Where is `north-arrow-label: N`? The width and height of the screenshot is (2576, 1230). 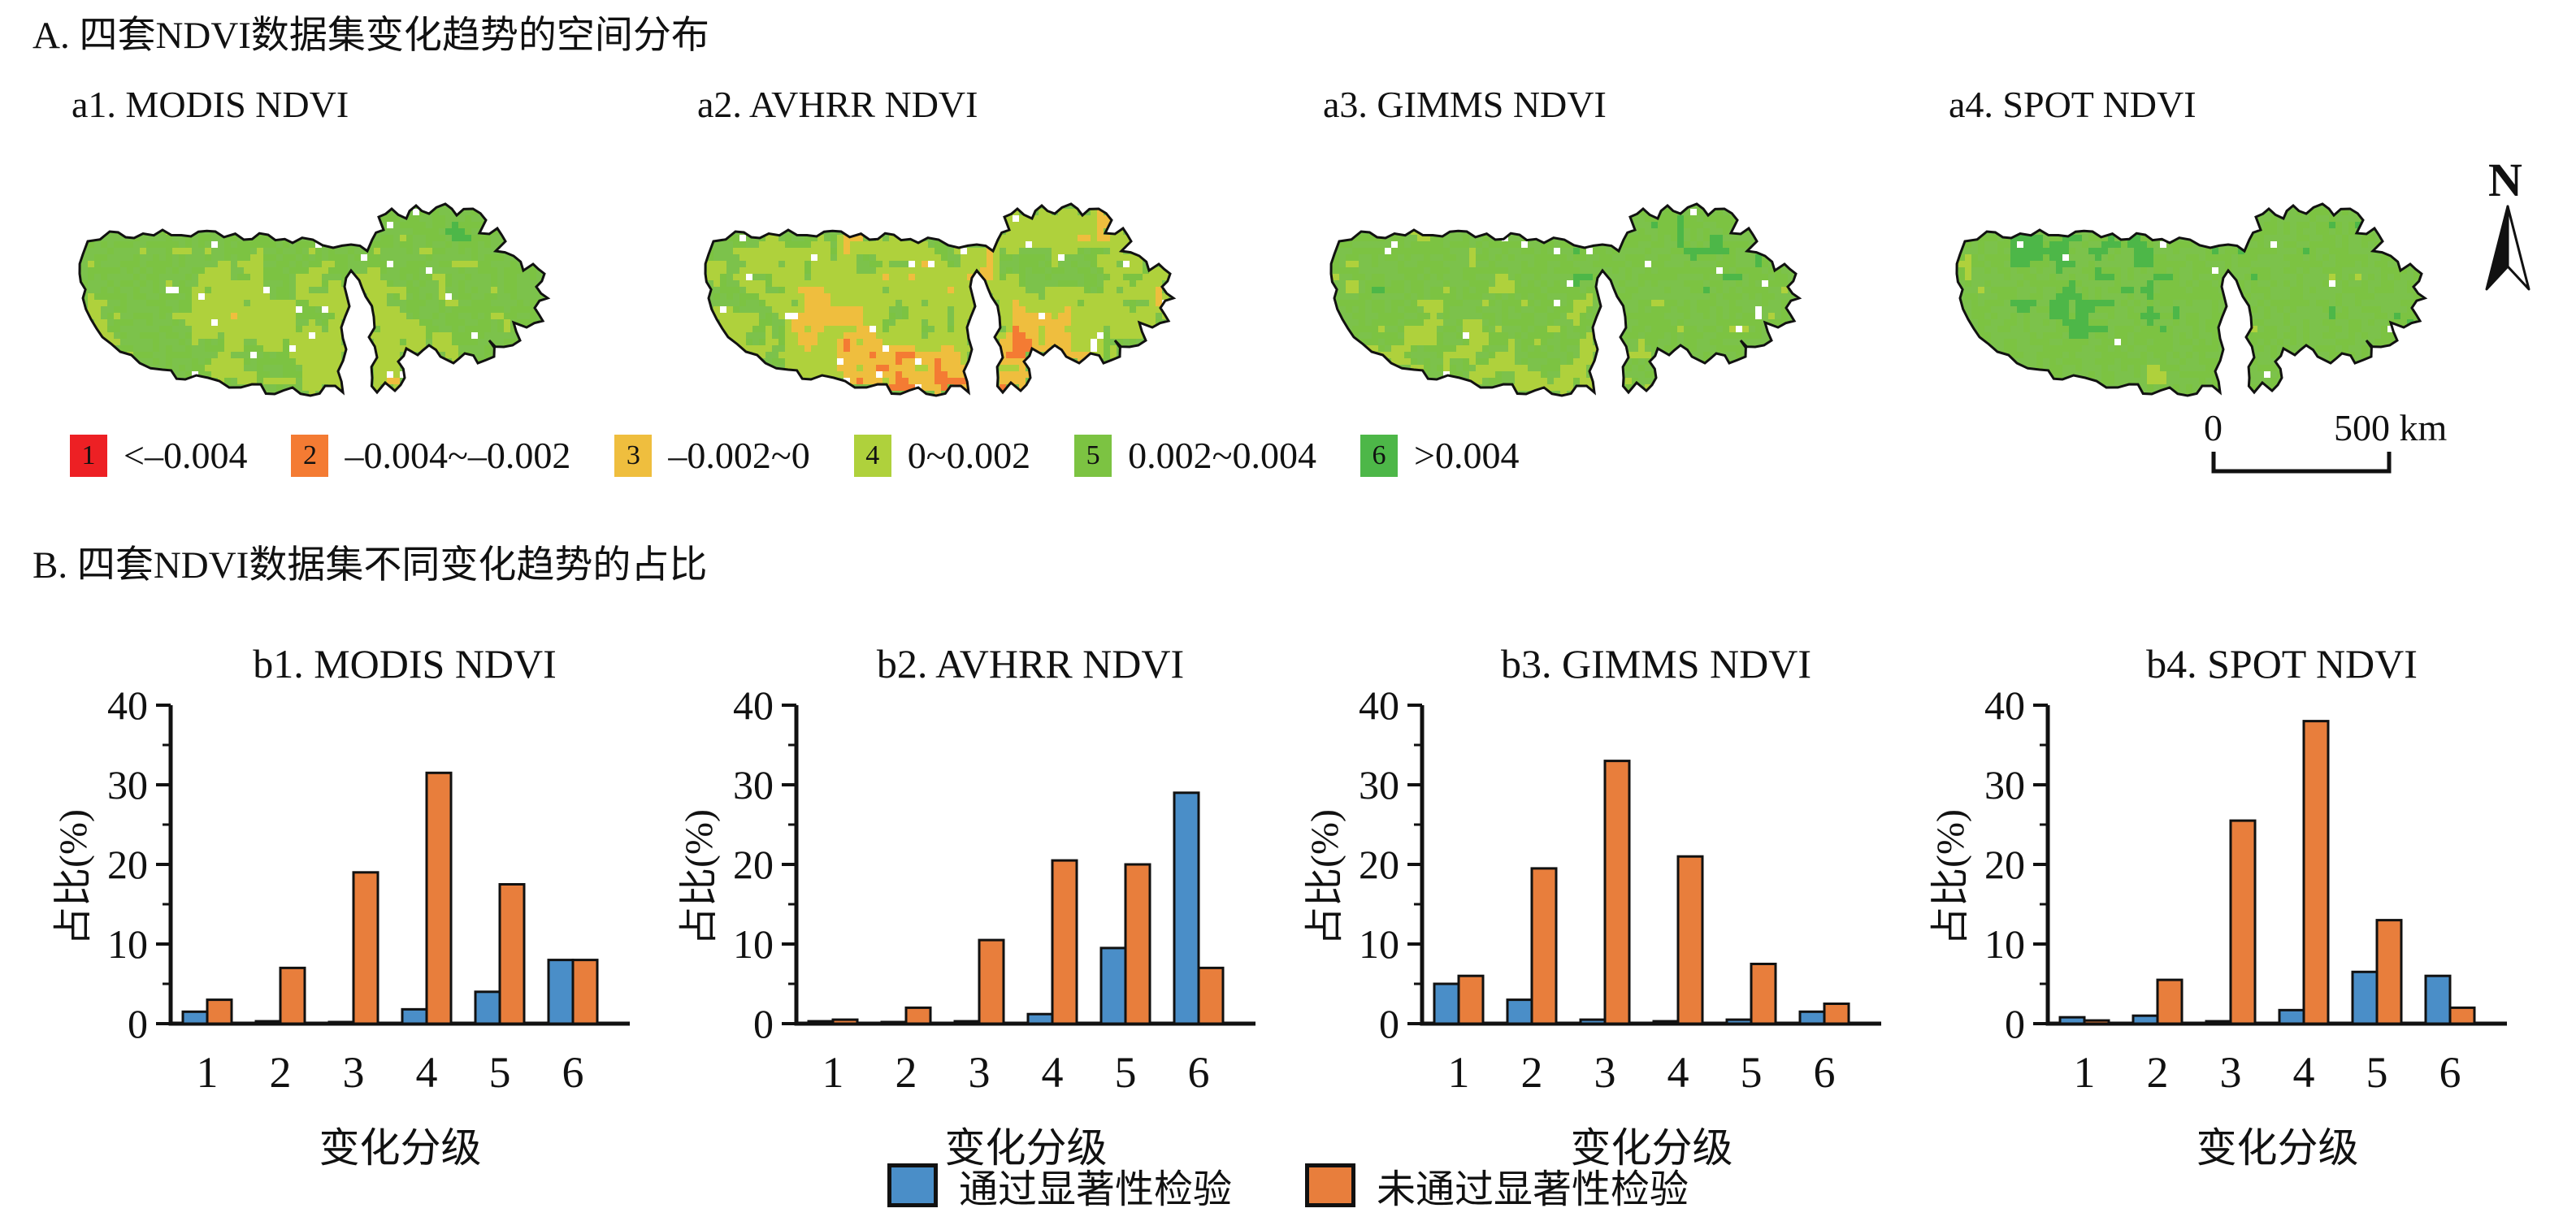
north-arrow-label: N is located at coordinates (2505, 180).